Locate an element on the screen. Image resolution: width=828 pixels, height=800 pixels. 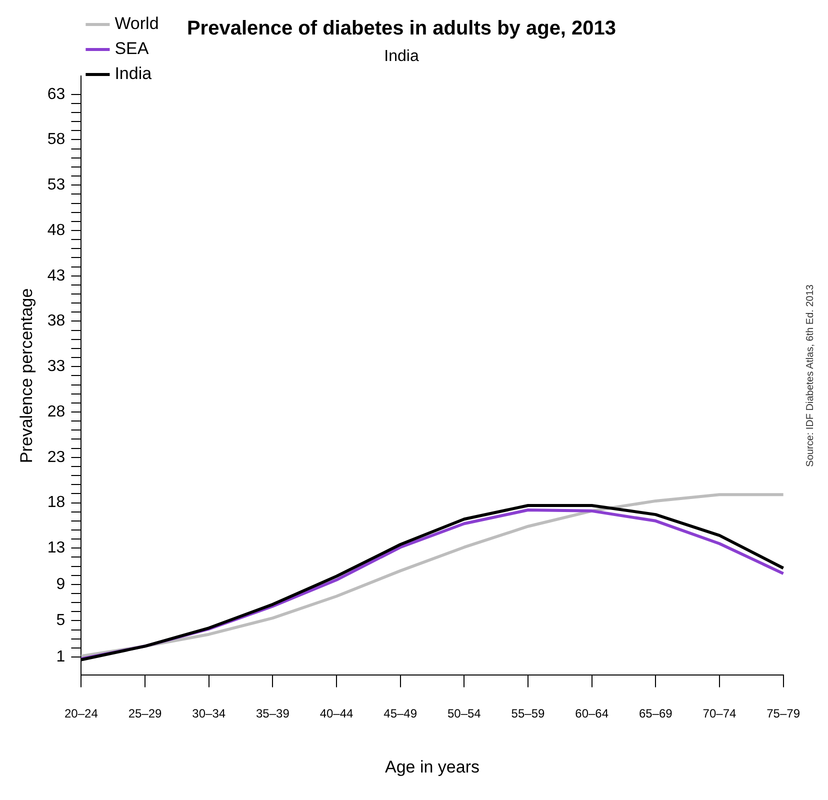
x-tick-label: 30–34 is located at coordinates (209, 713).